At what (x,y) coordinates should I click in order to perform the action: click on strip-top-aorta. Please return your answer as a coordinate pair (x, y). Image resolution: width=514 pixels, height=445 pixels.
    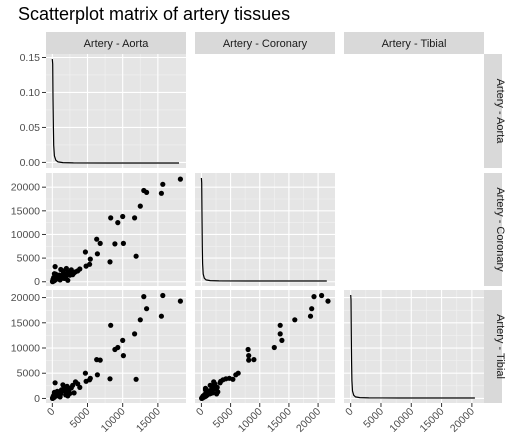
    Looking at the image, I should click on (116, 43).